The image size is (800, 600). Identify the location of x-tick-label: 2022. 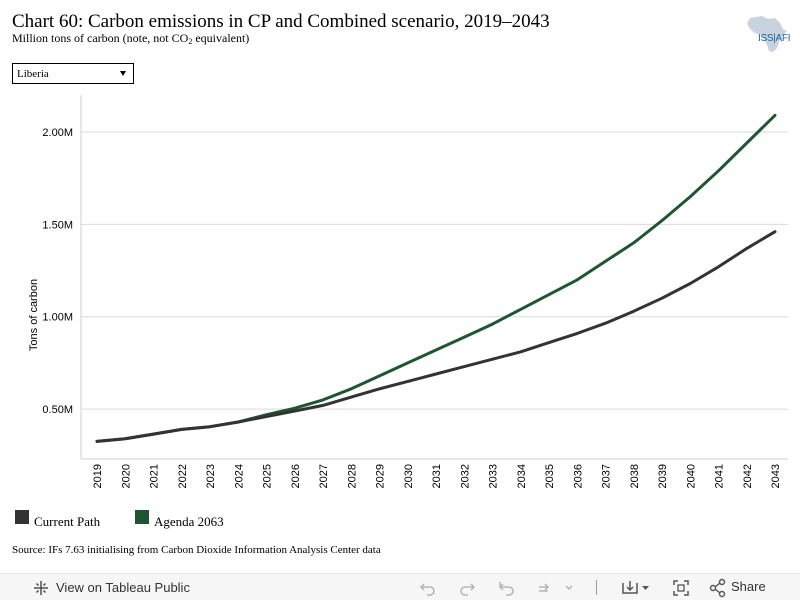
(183, 476).